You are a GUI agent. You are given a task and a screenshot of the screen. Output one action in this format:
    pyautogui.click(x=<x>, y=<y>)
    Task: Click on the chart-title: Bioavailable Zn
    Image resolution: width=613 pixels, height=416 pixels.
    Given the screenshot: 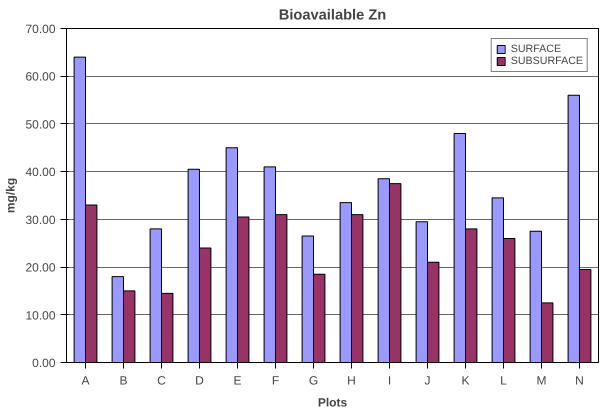 What is the action you would take?
    pyautogui.click(x=332, y=16)
    